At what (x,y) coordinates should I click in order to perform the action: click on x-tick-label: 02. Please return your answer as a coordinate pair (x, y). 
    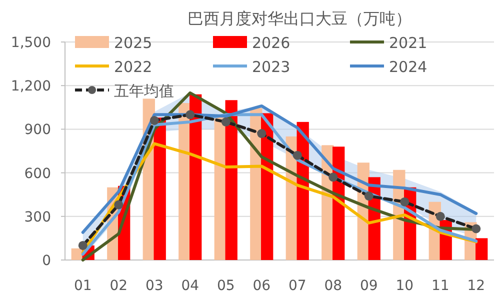
    Looking at the image, I should click on (119, 286).